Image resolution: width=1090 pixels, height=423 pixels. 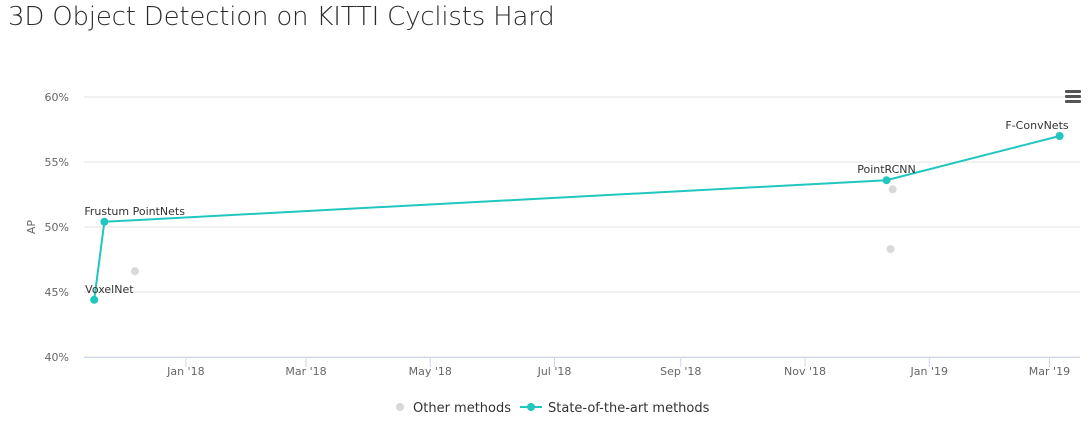 What do you see at coordinates (1049, 371) in the screenshot?
I see `x-tick-label: Mar '19` at bounding box center [1049, 371].